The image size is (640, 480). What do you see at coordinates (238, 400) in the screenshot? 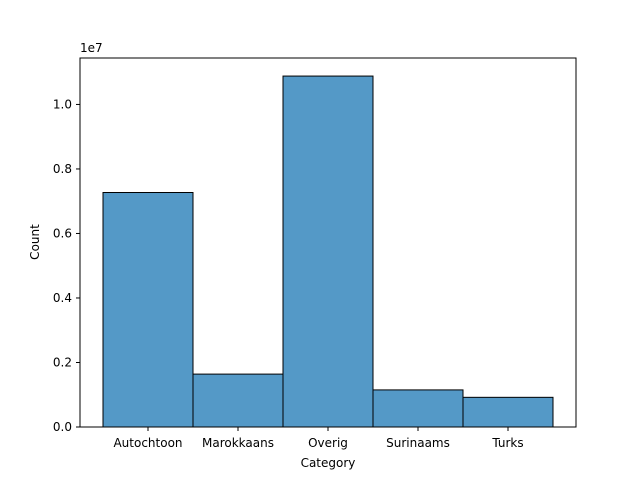
I see `bar-marokkaans` at bounding box center [238, 400].